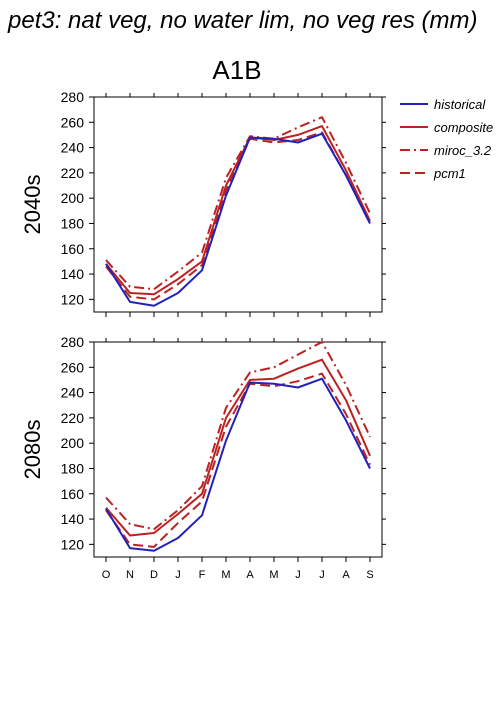 This screenshot has width=501, height=709. I want to click on legend: historical composite miroc_3.2 pcm1, so click(446, 139).